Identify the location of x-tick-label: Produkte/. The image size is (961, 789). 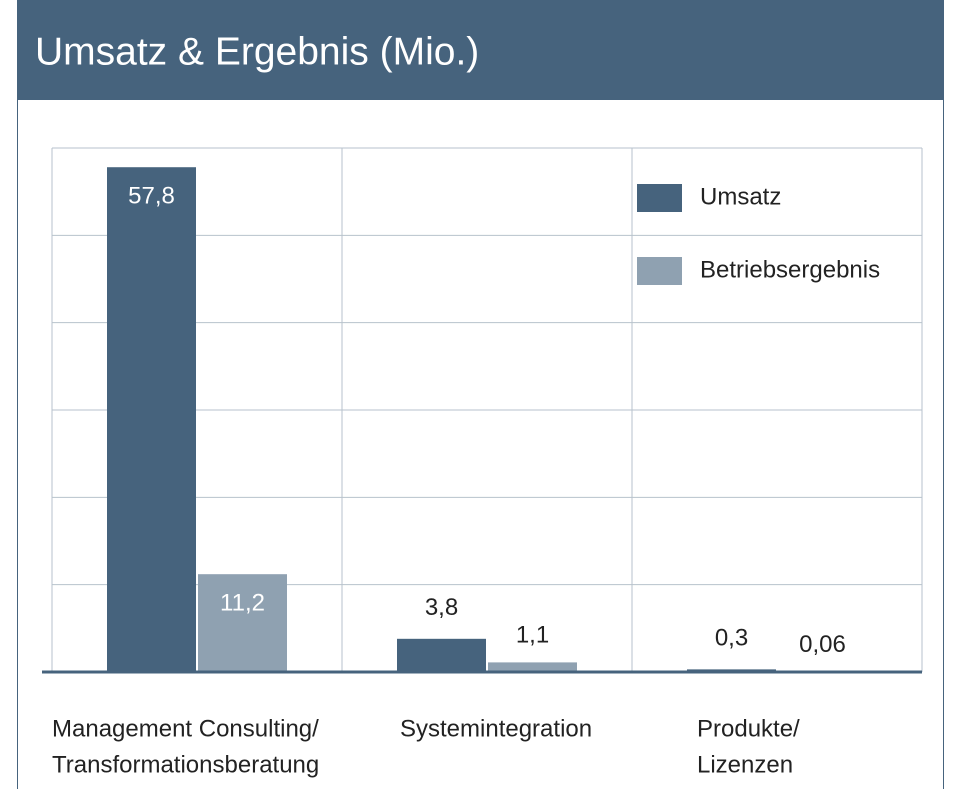
(748, 728).